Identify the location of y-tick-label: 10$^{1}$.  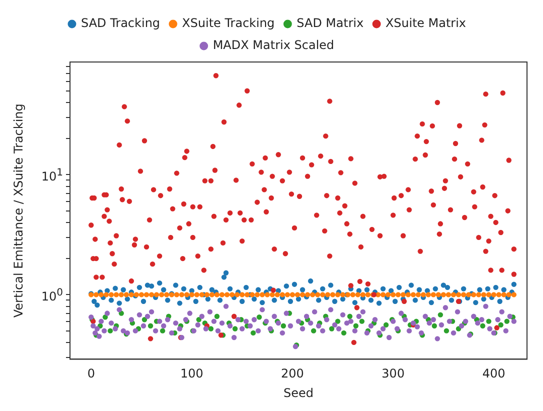
(52, 175).